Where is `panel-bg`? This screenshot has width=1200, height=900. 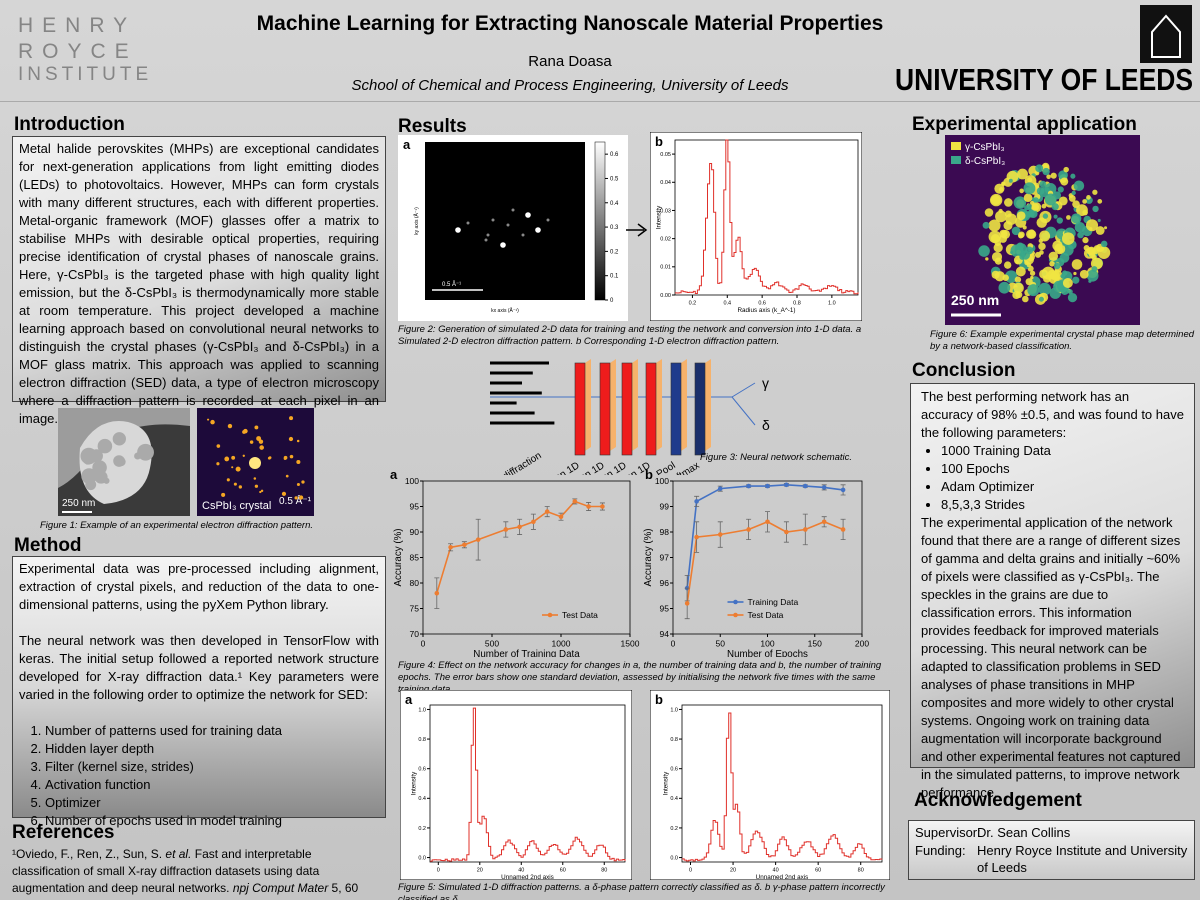
panel-bg is located at coordinates (770, 785).